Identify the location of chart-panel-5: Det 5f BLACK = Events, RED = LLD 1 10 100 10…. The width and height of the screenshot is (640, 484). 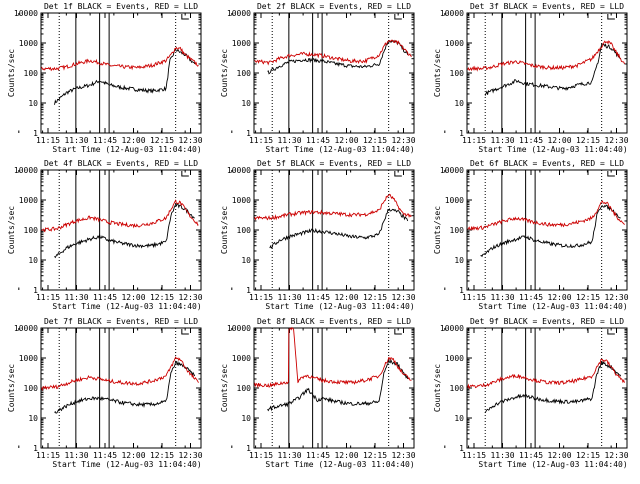
(318, 235).